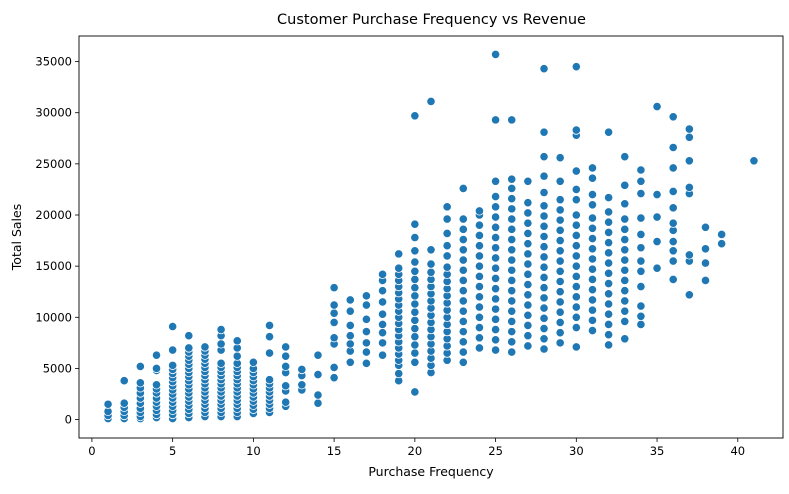 Image resolution: width=789 pixels, height=494 pixels. What do you see at coordinates (431, 471) in the screenshot?
I see `x-axis-label: Purchase Frequency` at bounding box center [431, 471].